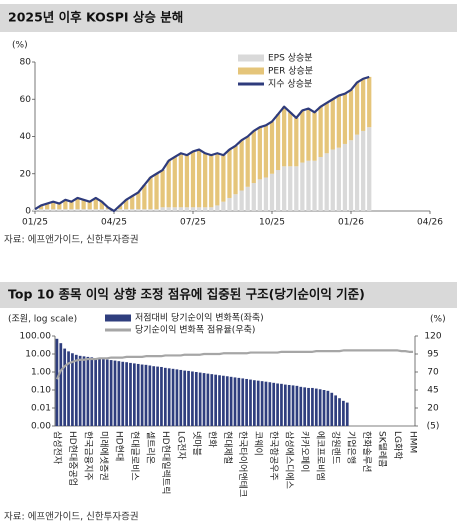 The width and height of the screenshot is (457, 530). What do you see at coordinates (114, 223) in the screenshot?
I see `x-tick-label: 04/25` at bounding box center [114, 223].